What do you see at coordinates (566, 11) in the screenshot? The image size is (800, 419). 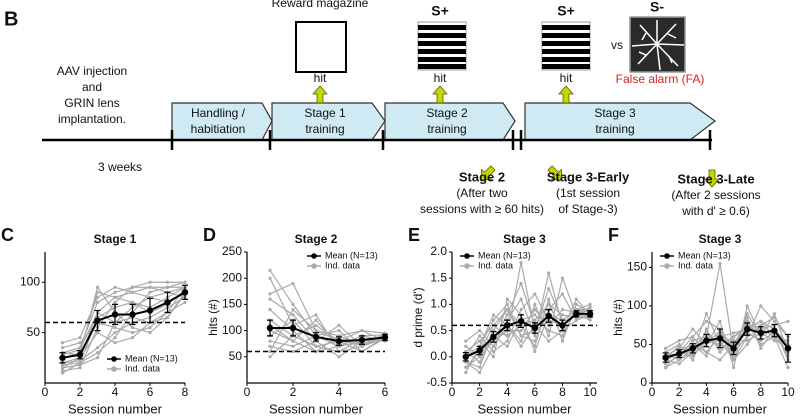 I see `s-plus: S+` at bounding box center [566, 11].